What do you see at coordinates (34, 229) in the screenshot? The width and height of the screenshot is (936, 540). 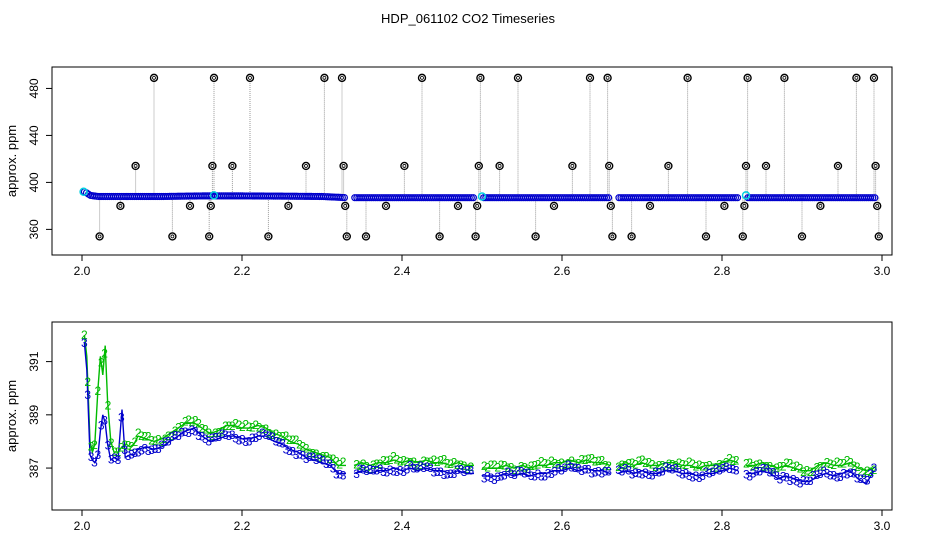 I see `panel-top-y-tick-label: 360` at bounding box center [34, 229].